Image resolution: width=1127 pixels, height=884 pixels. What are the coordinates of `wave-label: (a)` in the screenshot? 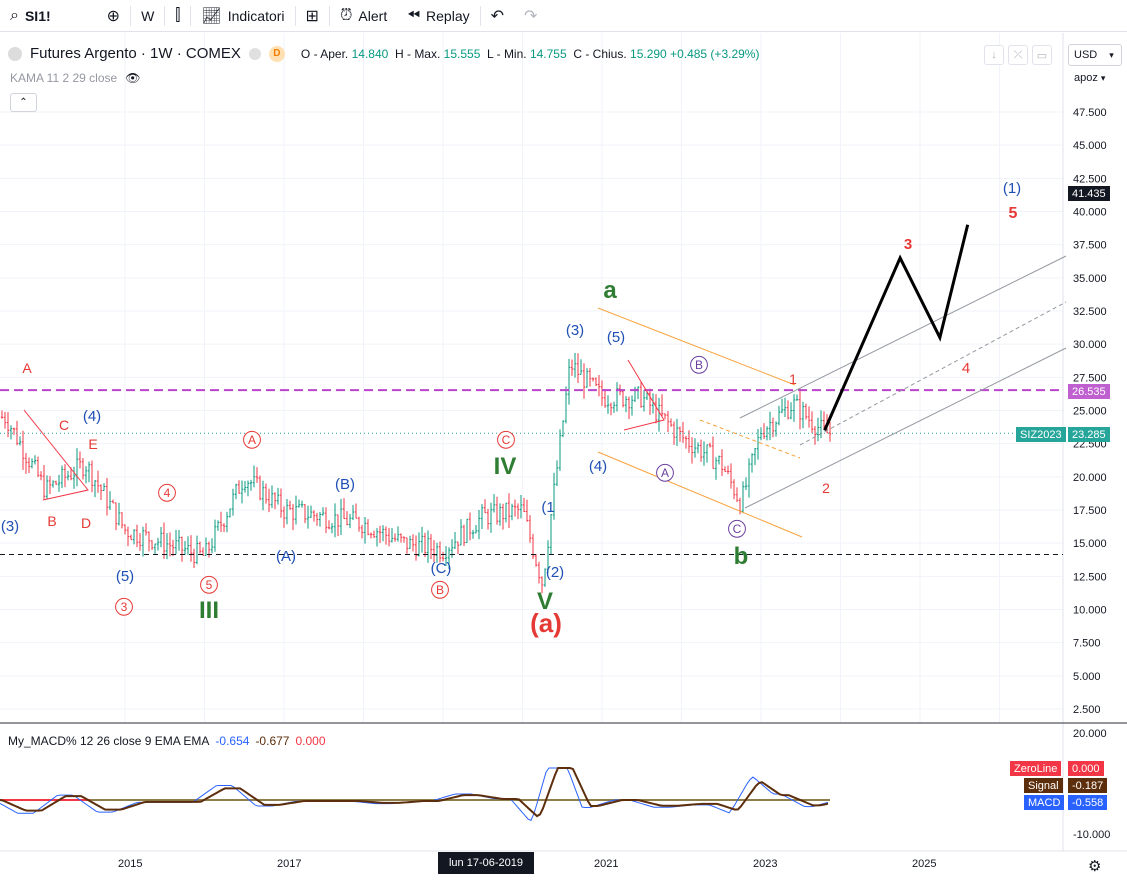 It's located at (546, 623).